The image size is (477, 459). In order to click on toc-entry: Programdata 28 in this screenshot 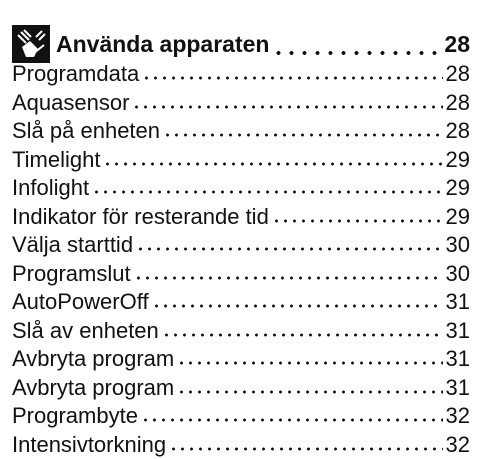, I will do `click(241, 73)`.